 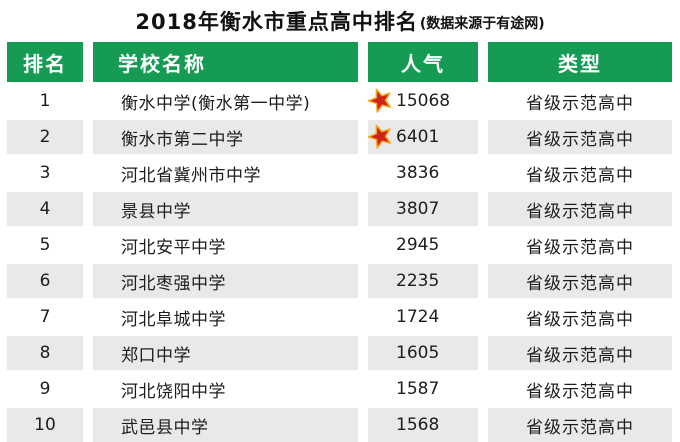 What do you see at coordinates (225, 389) in the screenshot?
I see `cell-school: 河北饶阳中学` at bounding box center [225, 389].